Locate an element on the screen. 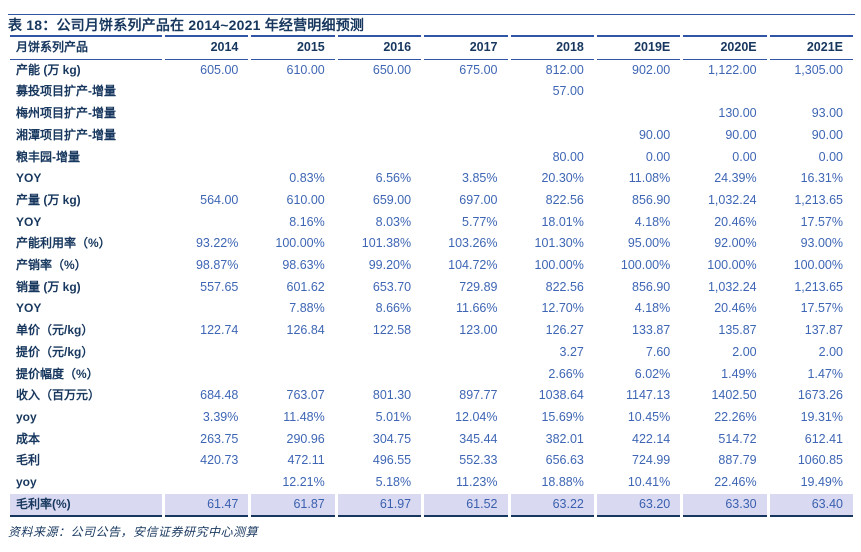 Image resolution: width=861 pixels, height=552 pixels. table-cell: 61.87 is located at coordinates (293, 505).